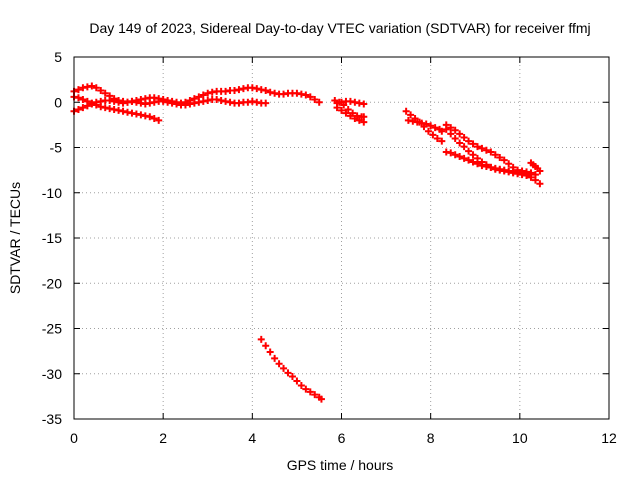 Image resolution: width=640 pixels, height=480 pixels. Describe the element at coordinates (15, 238) in the screenshot. I see `y-axis-label: SDTVAR / TECUs` at that location.